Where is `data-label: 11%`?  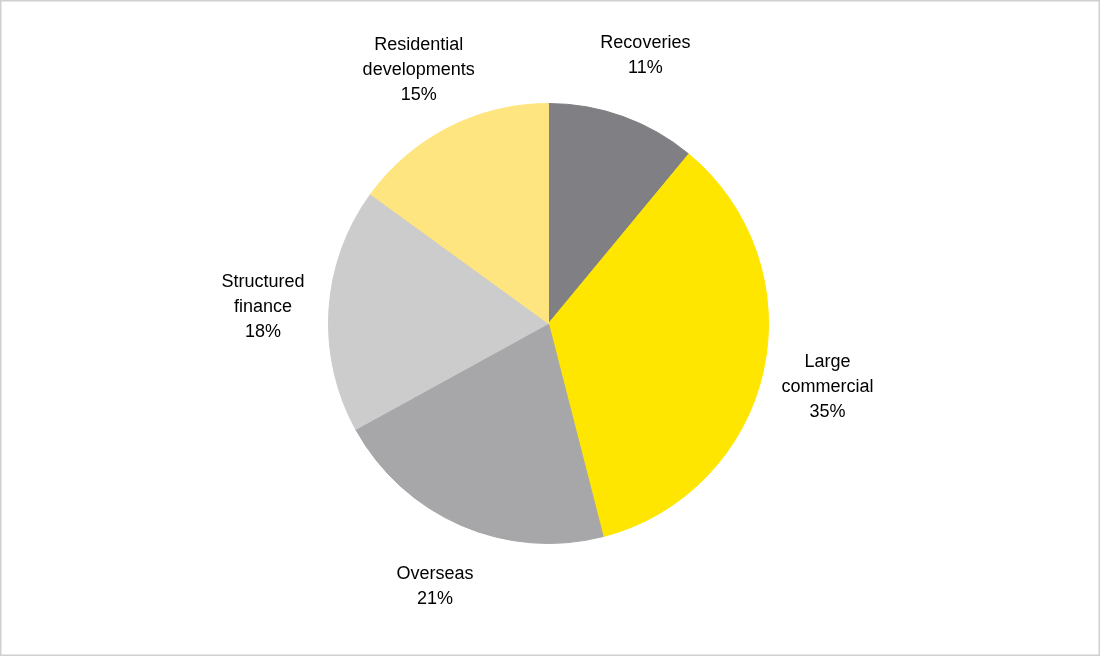 data-label: 11% is located at coordinates (645, 66).